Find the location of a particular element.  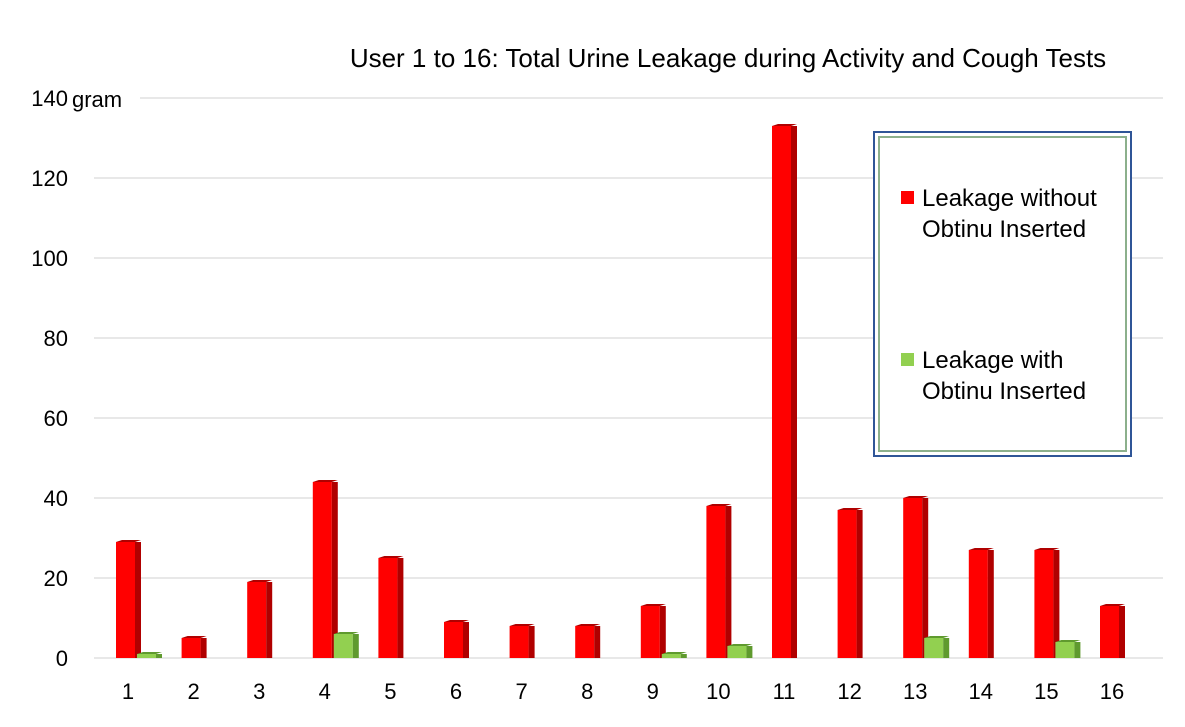

legend-label-with-line1: Leakage with is located at coordinates (993, 360).